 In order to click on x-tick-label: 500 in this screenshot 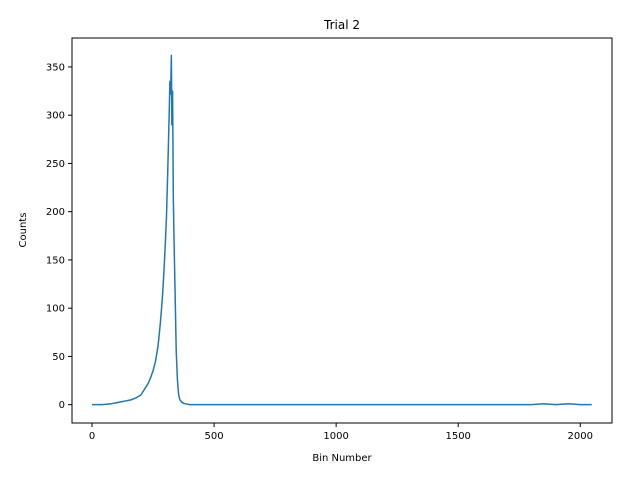, I will do `click(214, 436)`.